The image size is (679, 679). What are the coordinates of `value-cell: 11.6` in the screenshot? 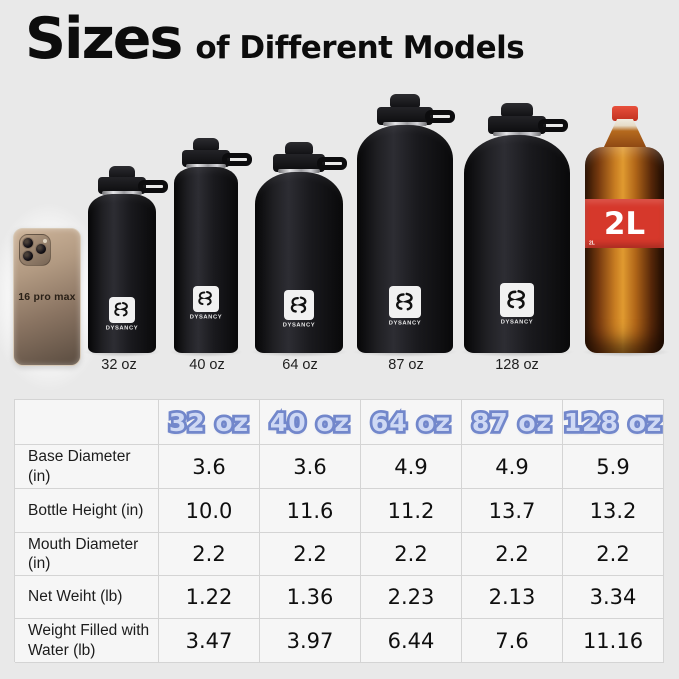 It's located at (310, 511).